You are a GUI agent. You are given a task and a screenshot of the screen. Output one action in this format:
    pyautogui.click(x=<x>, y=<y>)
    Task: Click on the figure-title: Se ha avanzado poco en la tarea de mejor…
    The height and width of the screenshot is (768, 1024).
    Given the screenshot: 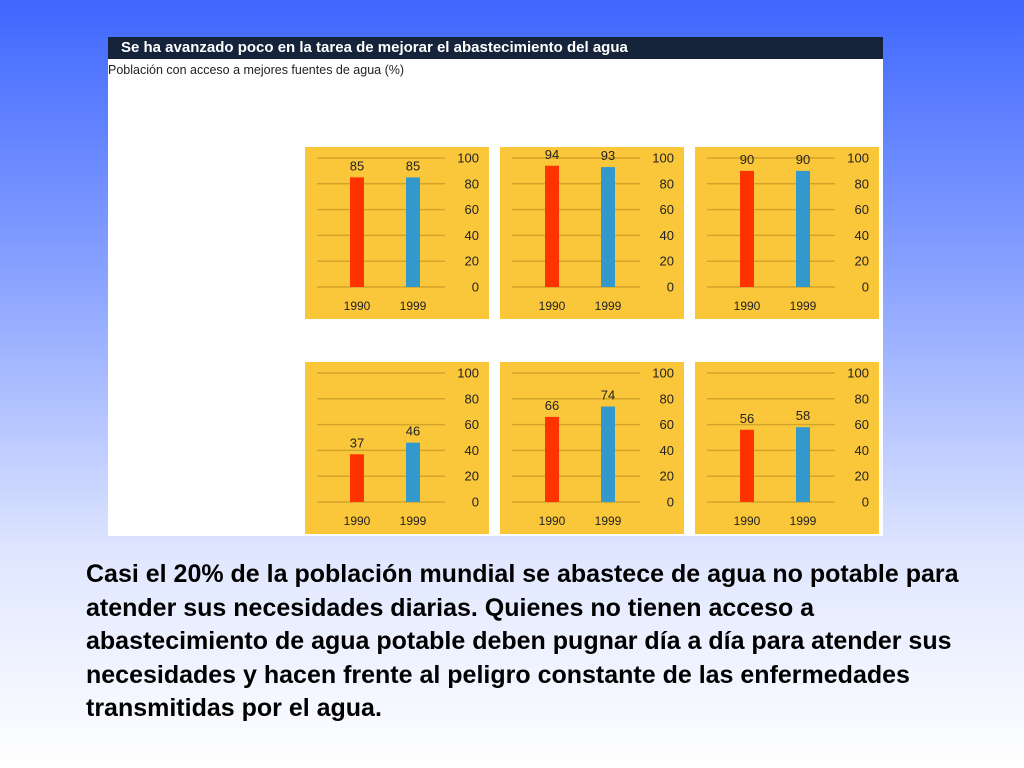 What is the action you would take?
    pyautogui.click(x=495, y=48)
    